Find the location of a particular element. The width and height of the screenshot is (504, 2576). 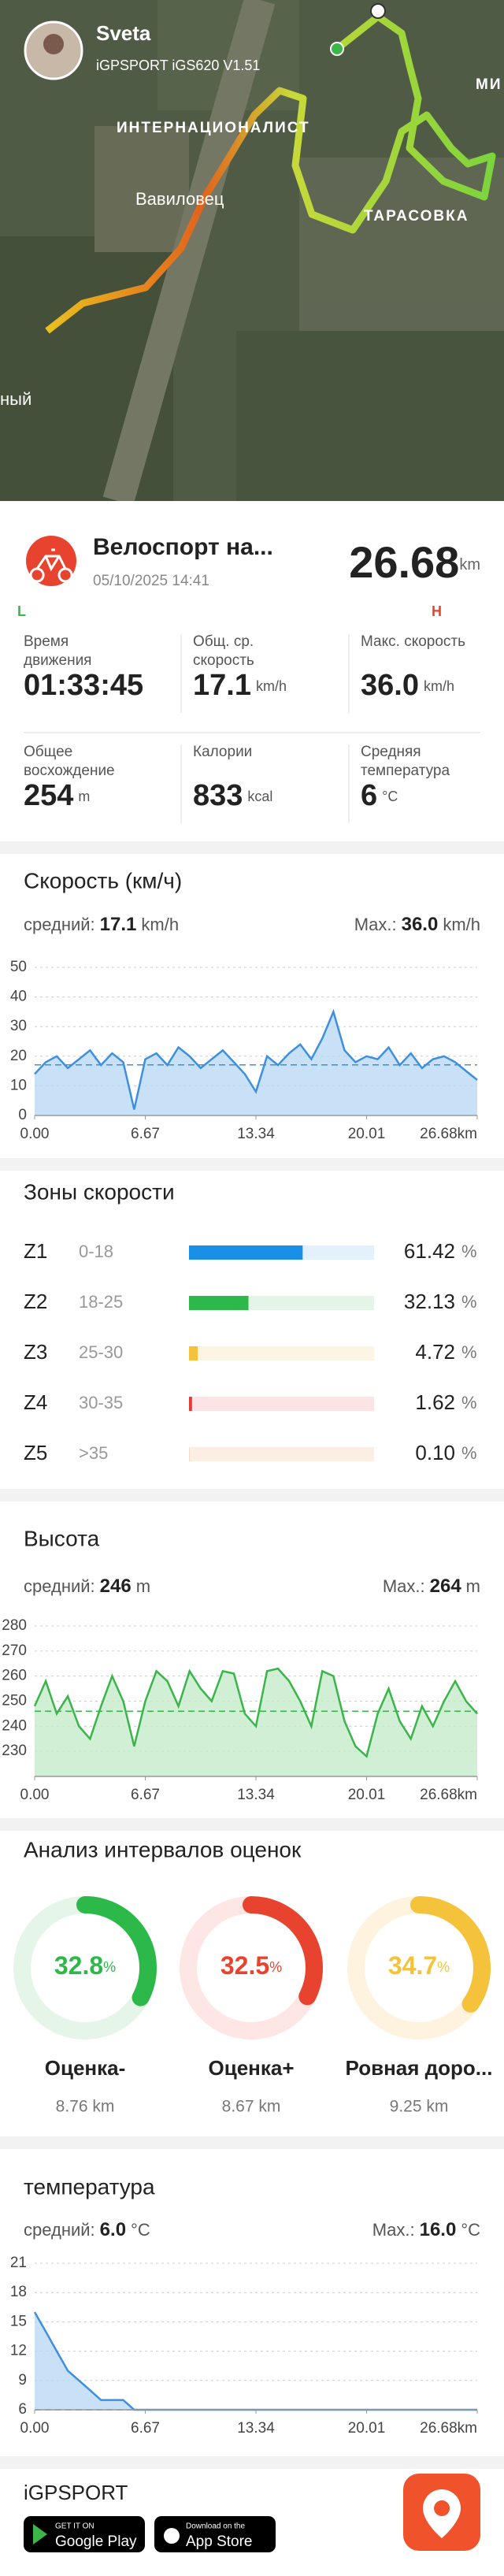

zone-track is located at coordinates (281, 1353).